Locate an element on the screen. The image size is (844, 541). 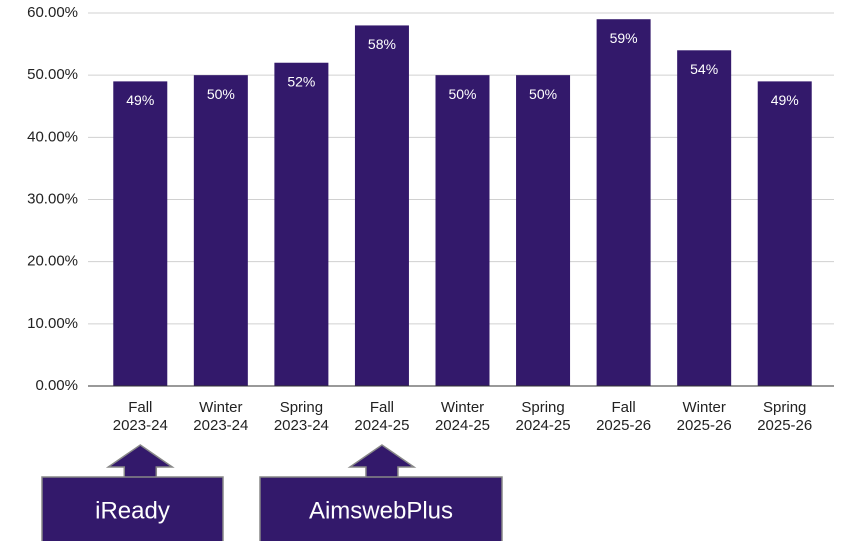
value-label: 58% is located at coordinates (382, 44).